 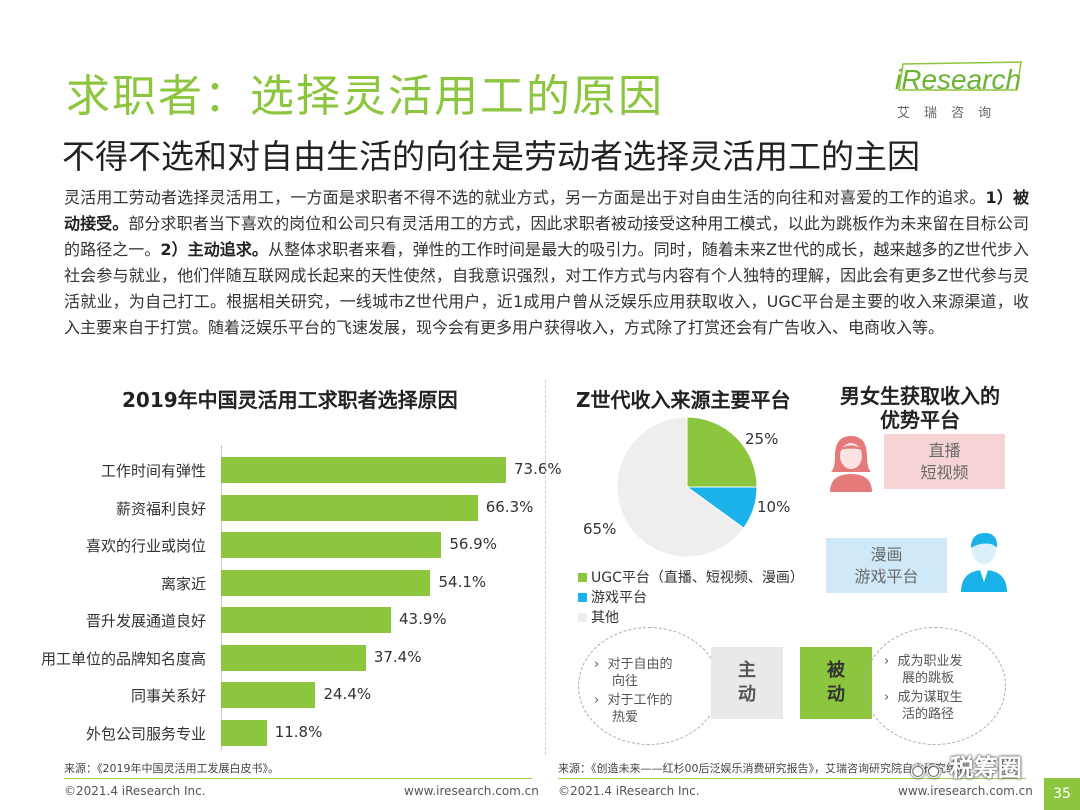 I want to click on passive-item-2-line2: 活的路径, so click(x=928, y=714).